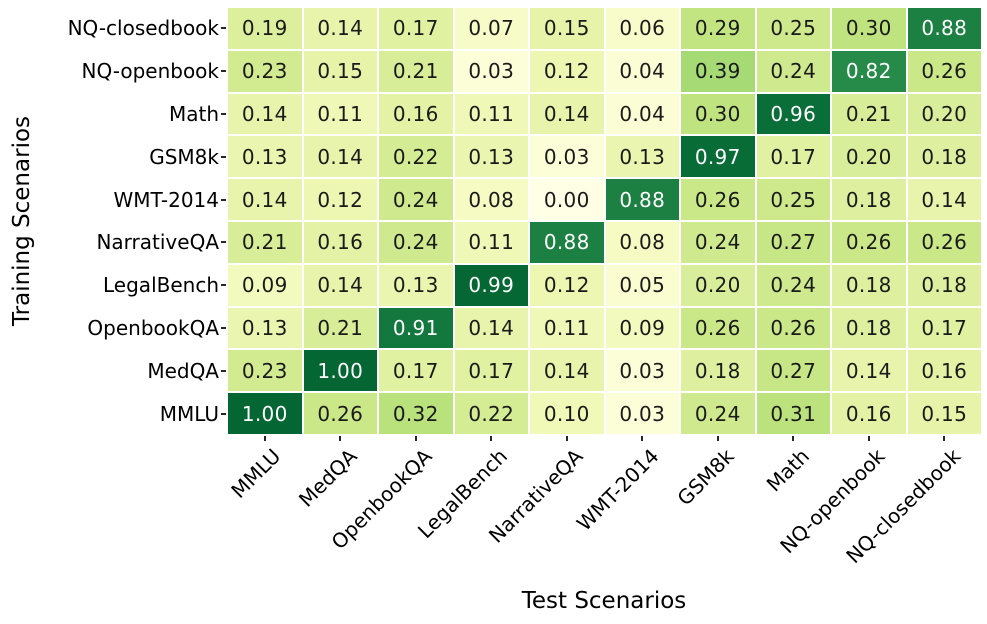 The image size is (987, 624). I want to click on y-tick-label-text: OpenbookQA, so click(153, 328).